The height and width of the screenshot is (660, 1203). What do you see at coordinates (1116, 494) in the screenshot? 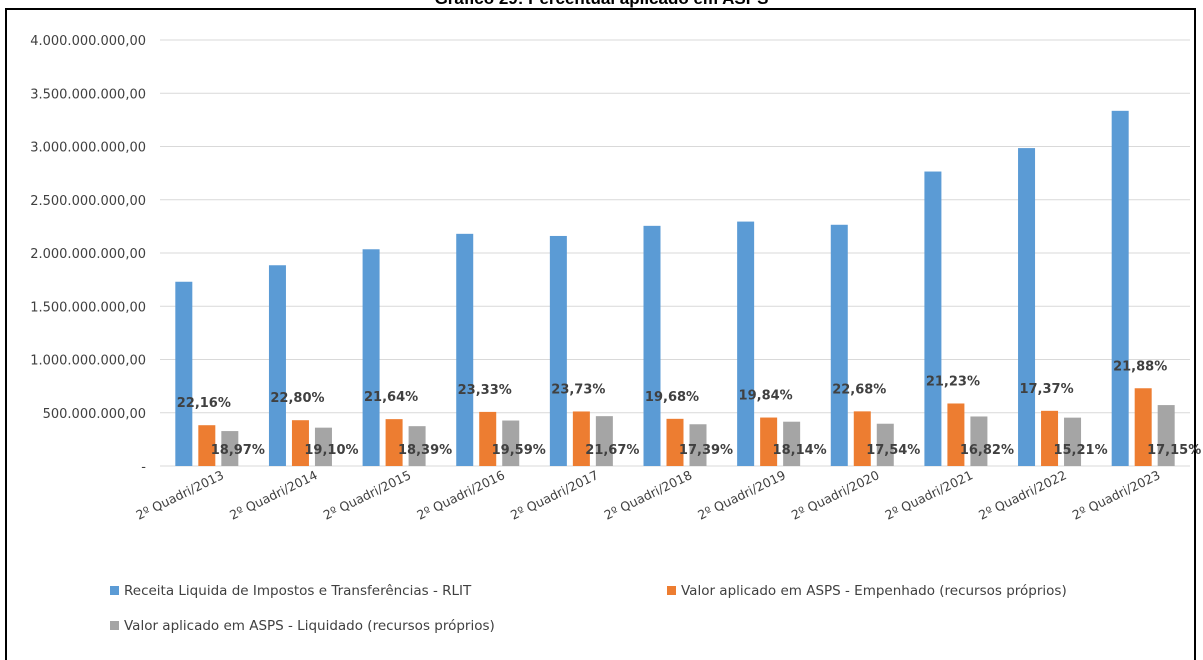
I see `x-tick-label: 2º Quadri/2023` at bounding box center [1116, 494].